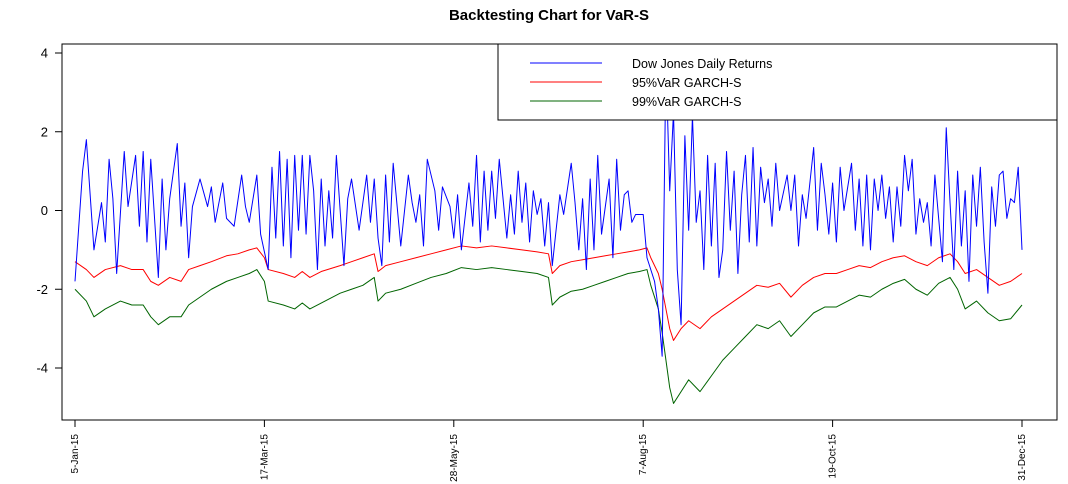  What do you see at coordinates (702, 64) in the screenshot?
I see `legend-label-returns: Dow Jones Daily Returns` at bounding box center [702, 64].